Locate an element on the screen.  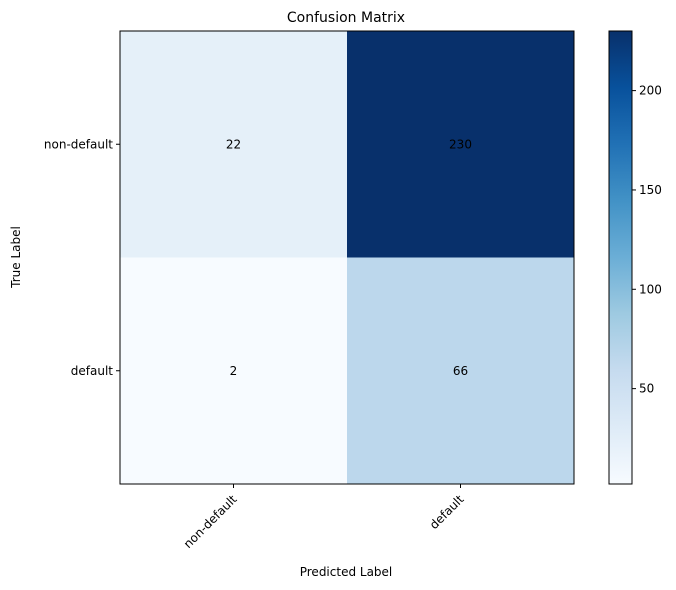
x-axis-ticks: non-default default is located at coordinates (324, 517).